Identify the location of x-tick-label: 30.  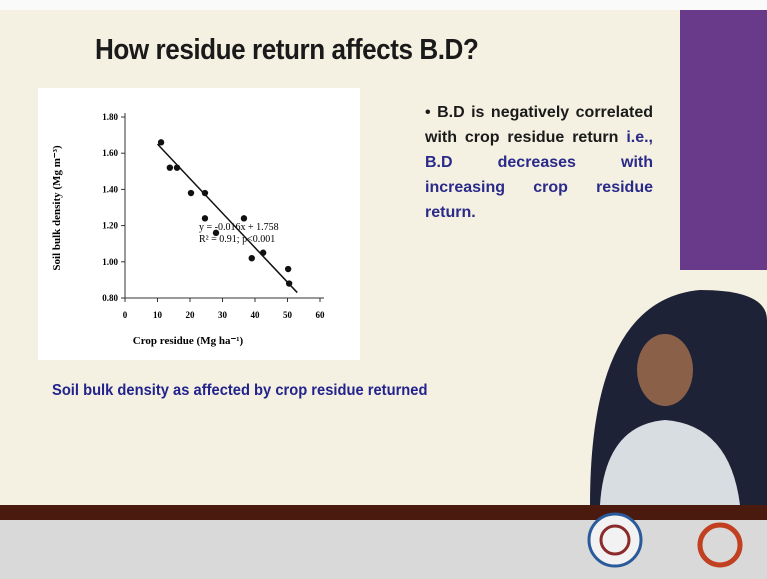
(223, 315).